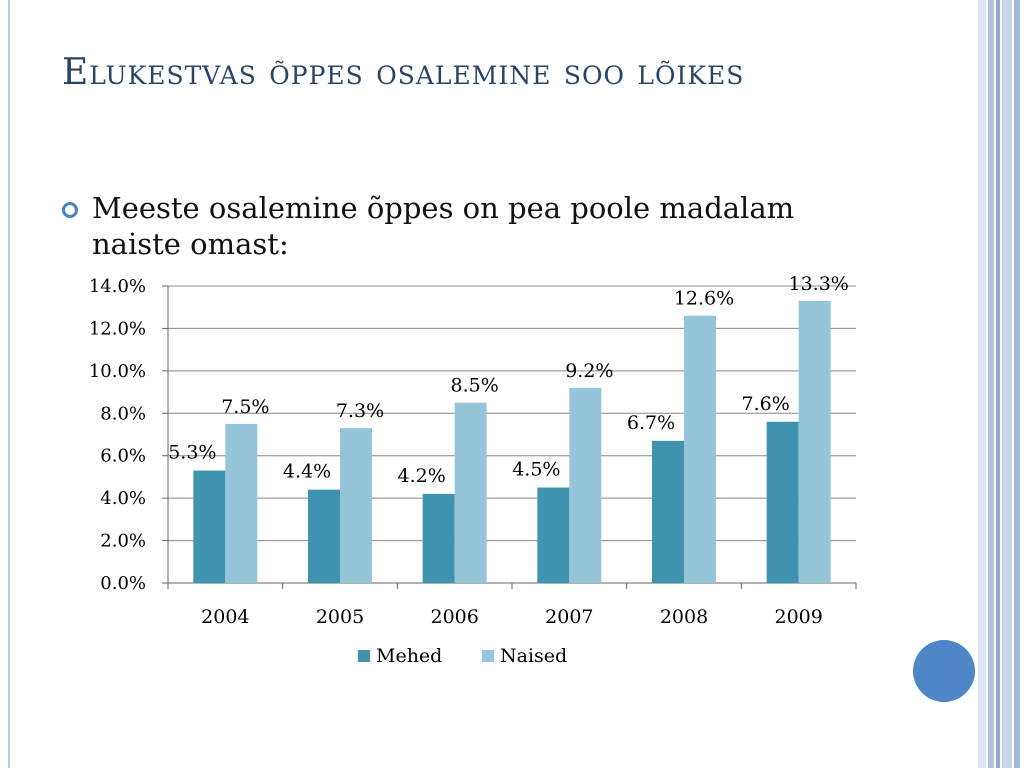 This screenshot has height=768, width=1024. Describe the element at coordinates (409, 656) in the screenshot. I see `legend-label: Mehed` at that location.